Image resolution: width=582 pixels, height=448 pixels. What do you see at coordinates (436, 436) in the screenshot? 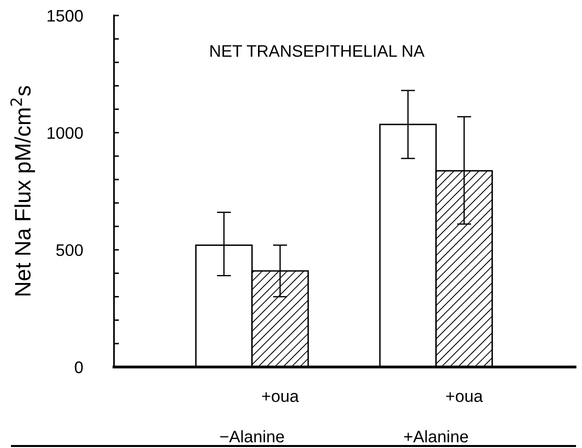
I see `x-tick-label: +Alanine` at bounding box center [436, 436].